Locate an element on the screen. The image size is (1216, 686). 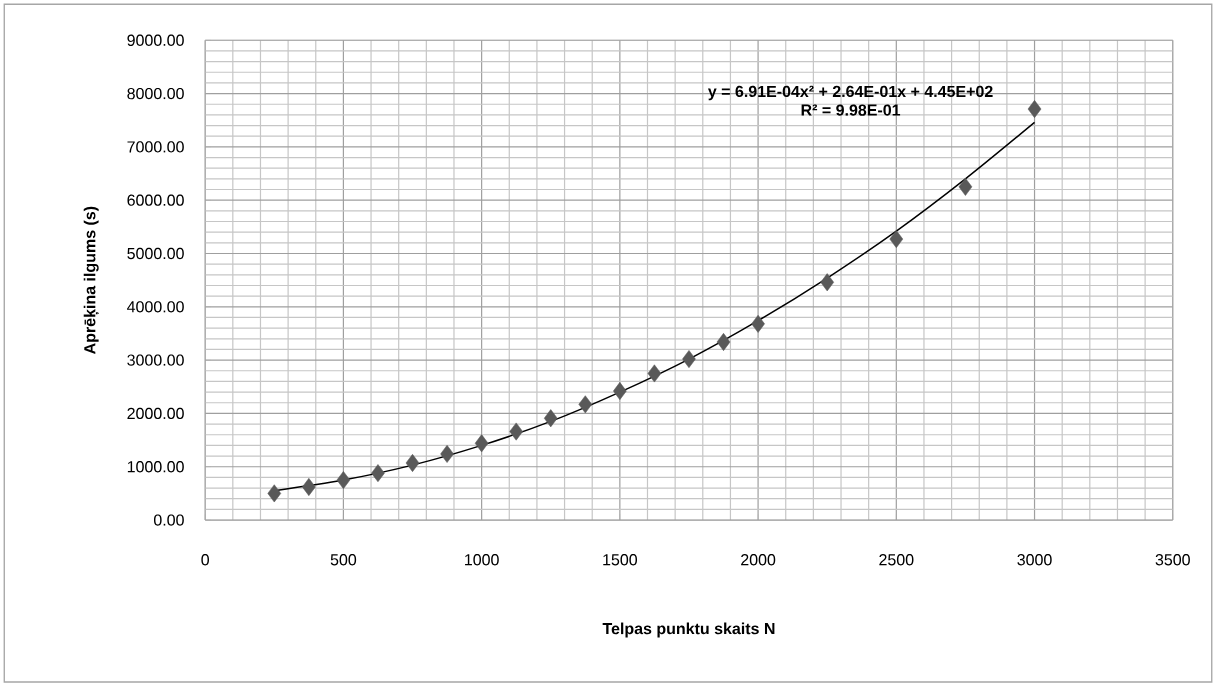
x-tick-label: 1000 is located at coordinates (482, 559).